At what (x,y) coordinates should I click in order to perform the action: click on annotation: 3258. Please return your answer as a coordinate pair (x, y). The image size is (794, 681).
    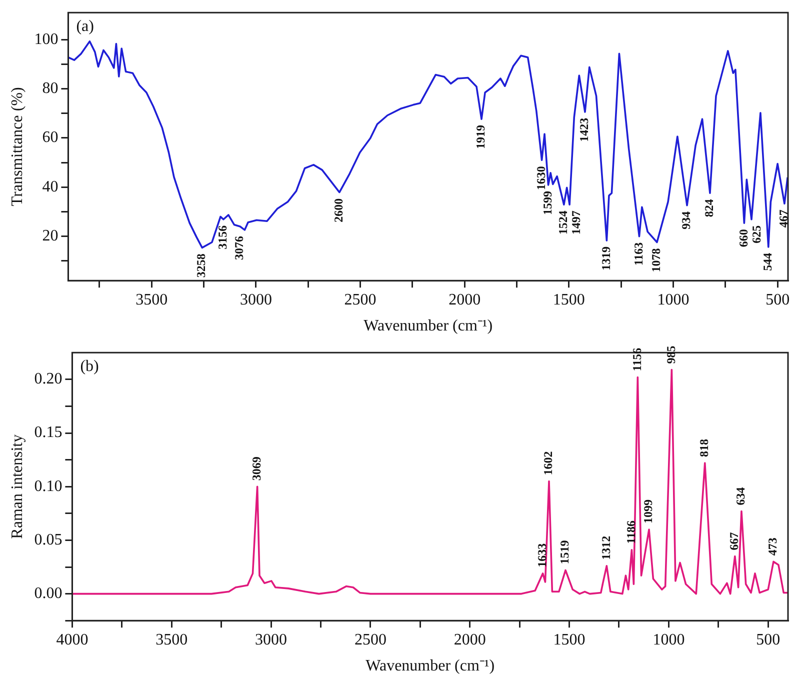
    Looking at the image, I should click on (201, 266).